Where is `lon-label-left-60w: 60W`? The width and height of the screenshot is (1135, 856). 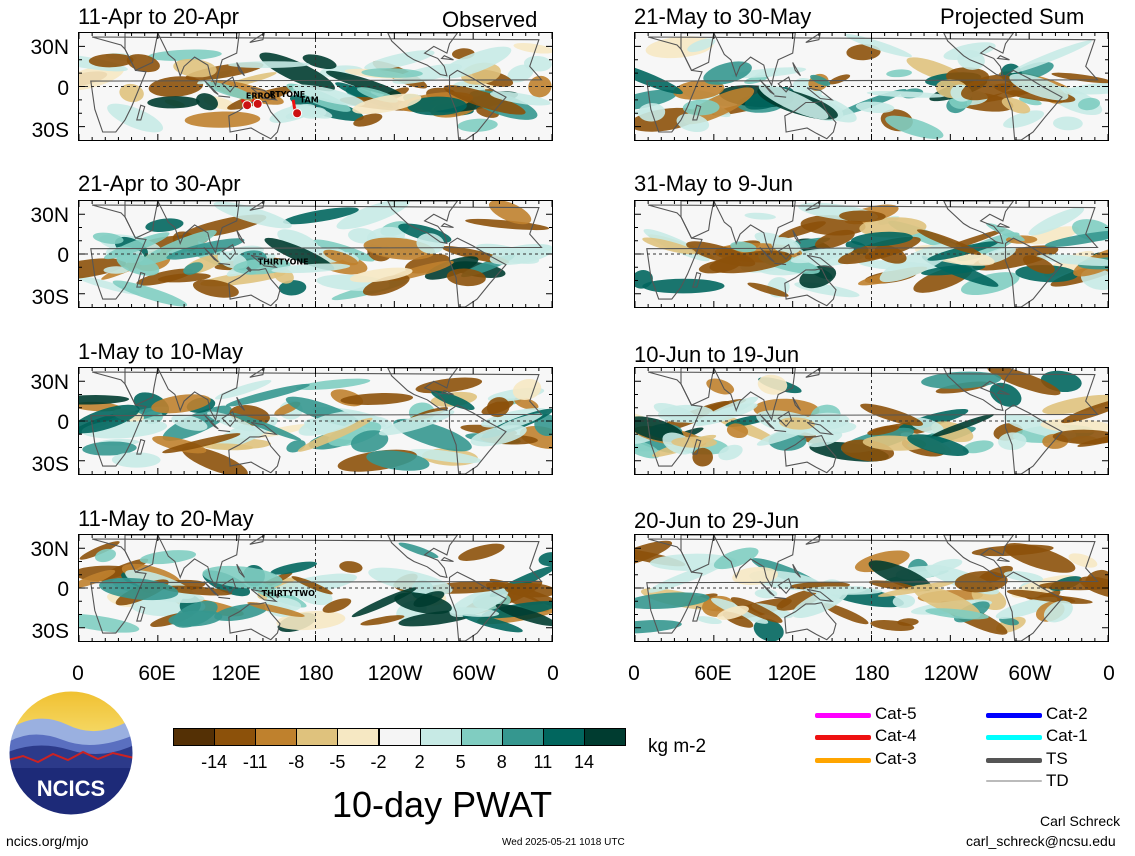
lon-label-left-60w: 60W is located at coordinates (474, 673).